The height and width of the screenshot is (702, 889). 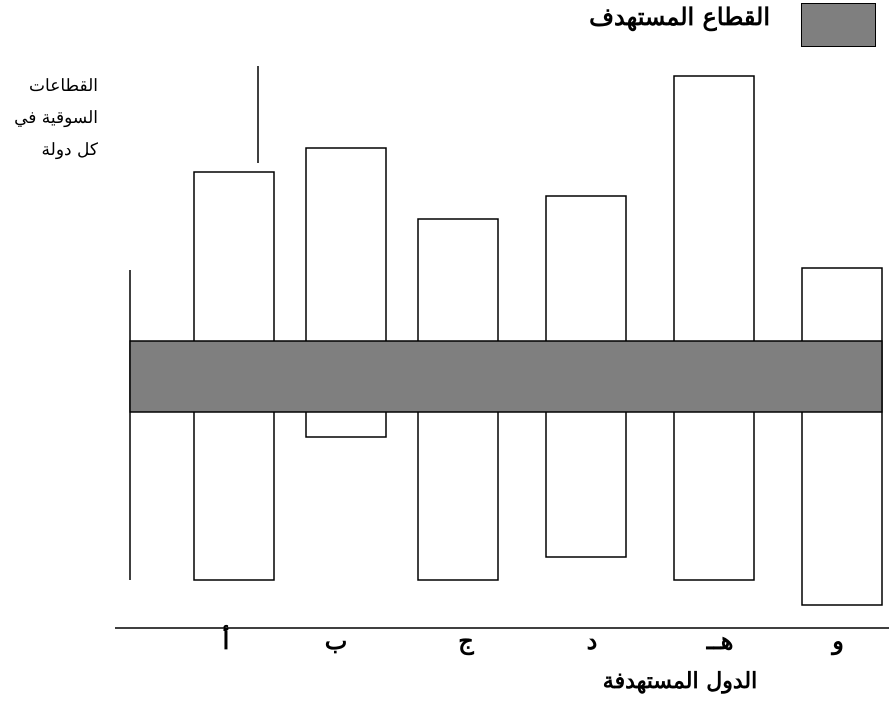 What do you see at coordinates (336, 640) in the screenshot?
I see `country-label-b: ب` at bounding box center [336, 640].